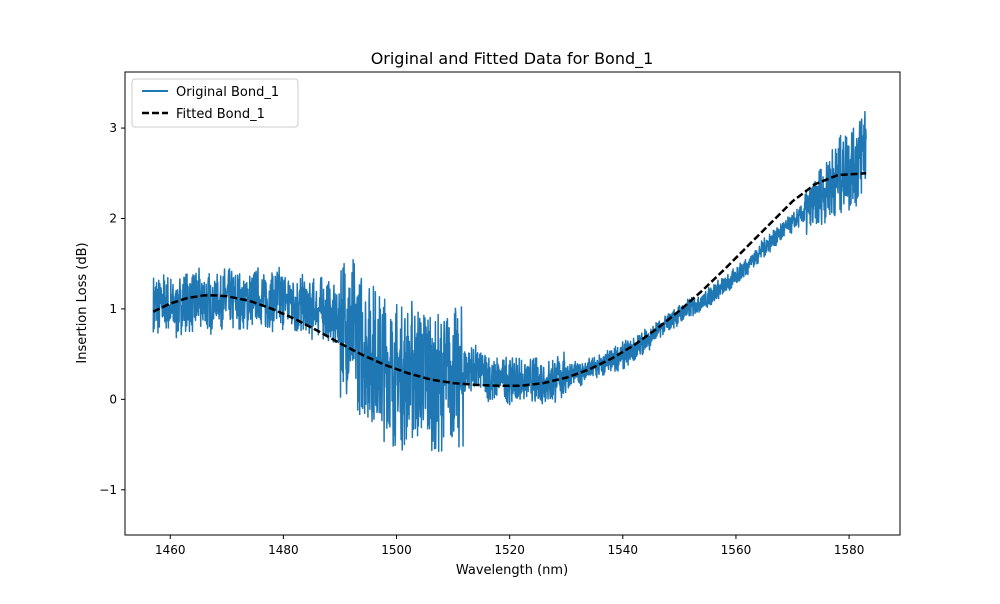 The height and width of the screenshot is (604, 1000). I want to click on legend-box, so click(215, 103).